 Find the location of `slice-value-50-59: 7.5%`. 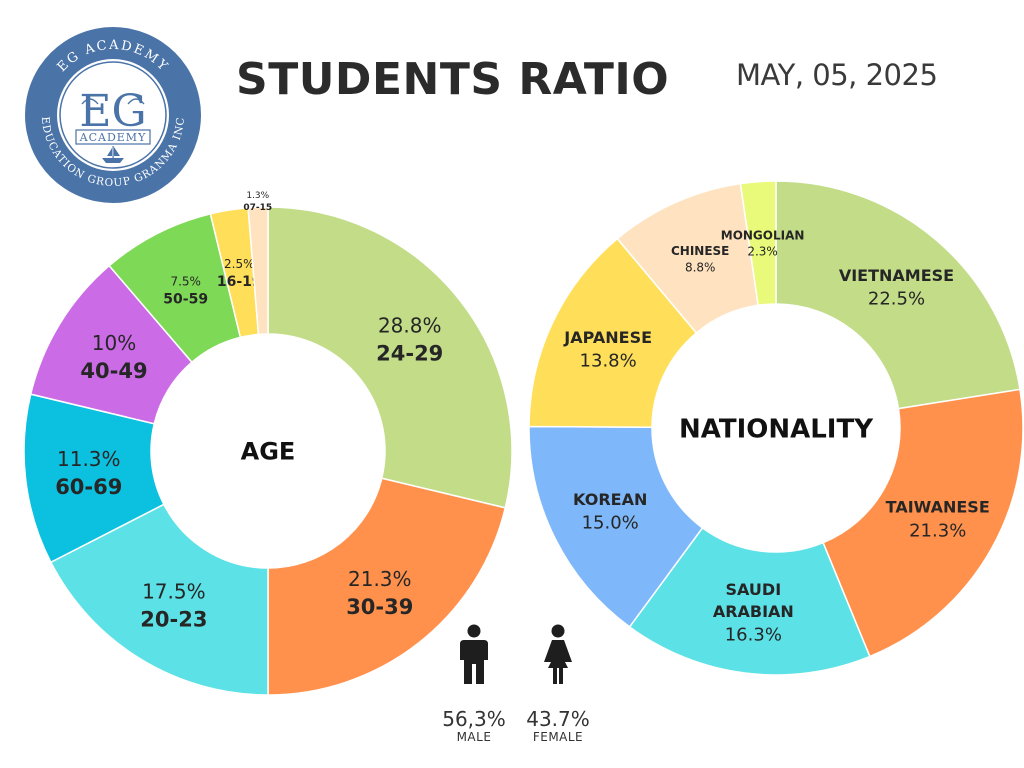

slice-value-50-59: 7.5% is located at coordinates (185, 281).